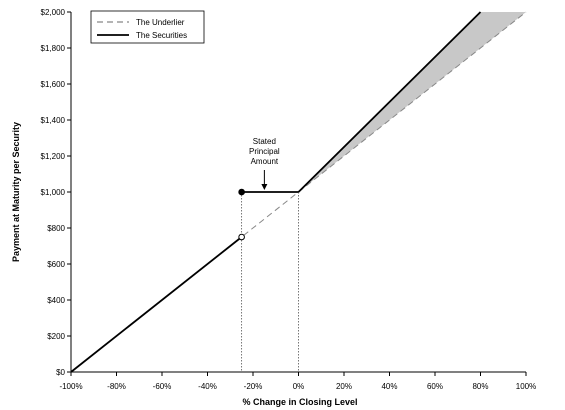 The width and height of the screenshot is (565, 410). Describe the element at coordinates (56, 336) in the screenshot. I see `y-tick-label: $200` at that location.